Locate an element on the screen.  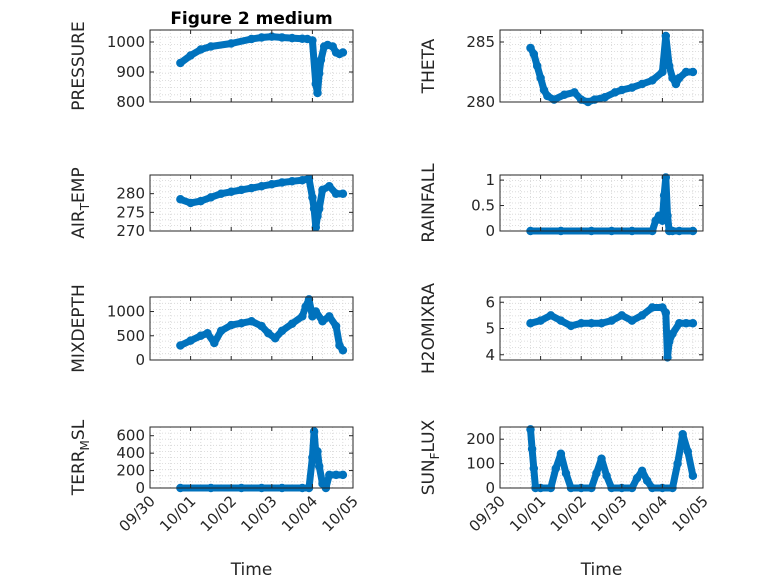
y-axis-label: RAINFALL is located at coordinates (429, 203).